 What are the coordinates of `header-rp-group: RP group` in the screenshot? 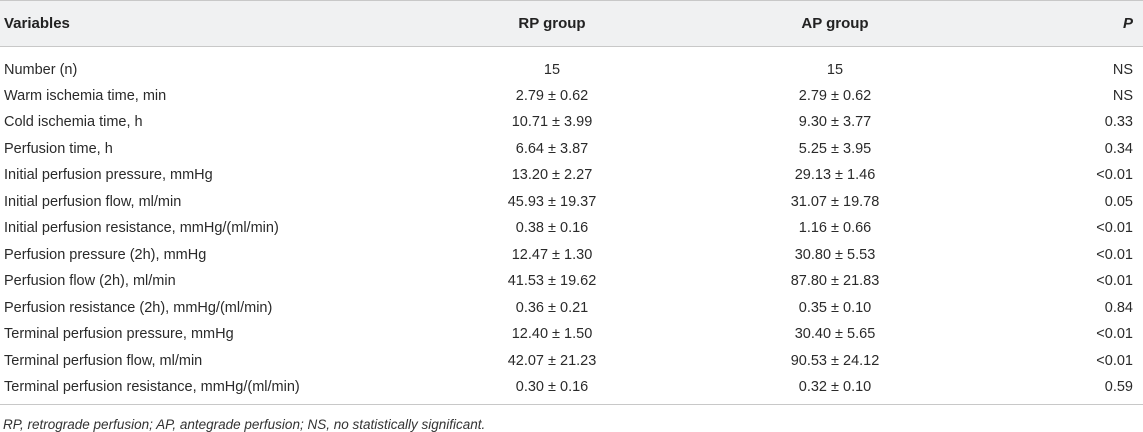 It's located at (552, 23).